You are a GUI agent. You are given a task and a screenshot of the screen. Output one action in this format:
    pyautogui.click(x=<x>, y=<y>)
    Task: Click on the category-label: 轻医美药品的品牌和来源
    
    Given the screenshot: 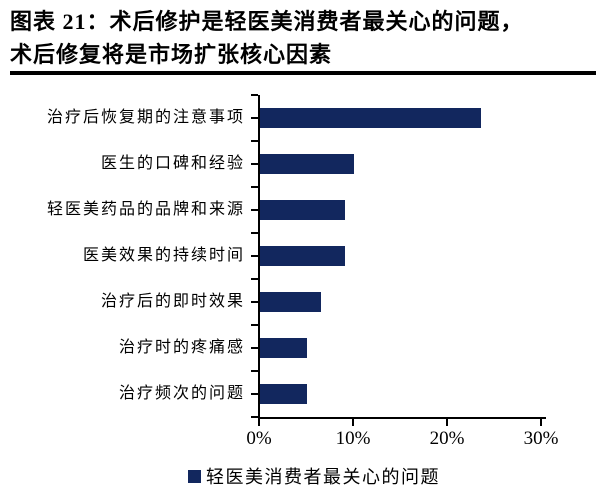 What is the action you would take?
    pyautogui.click(x=145, y=209)
    